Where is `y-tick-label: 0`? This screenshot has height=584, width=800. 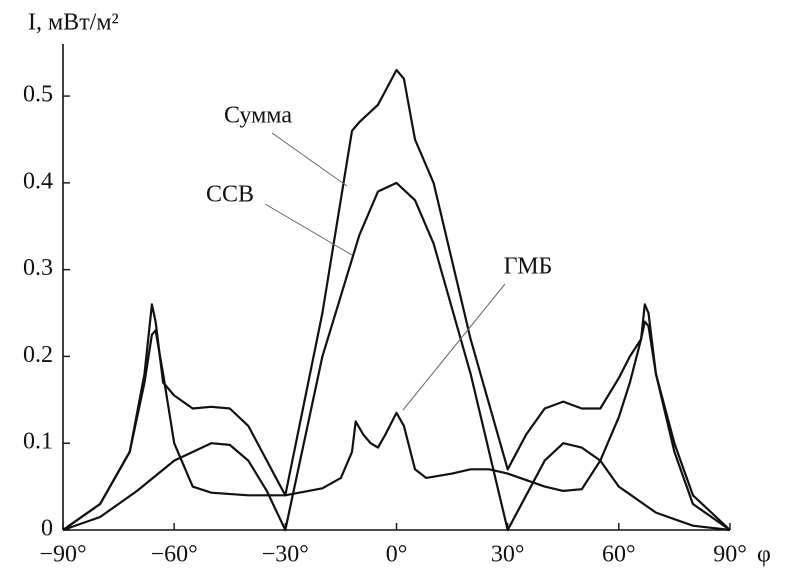
y-tick-label: 0 is located at coordinates (47, 529).